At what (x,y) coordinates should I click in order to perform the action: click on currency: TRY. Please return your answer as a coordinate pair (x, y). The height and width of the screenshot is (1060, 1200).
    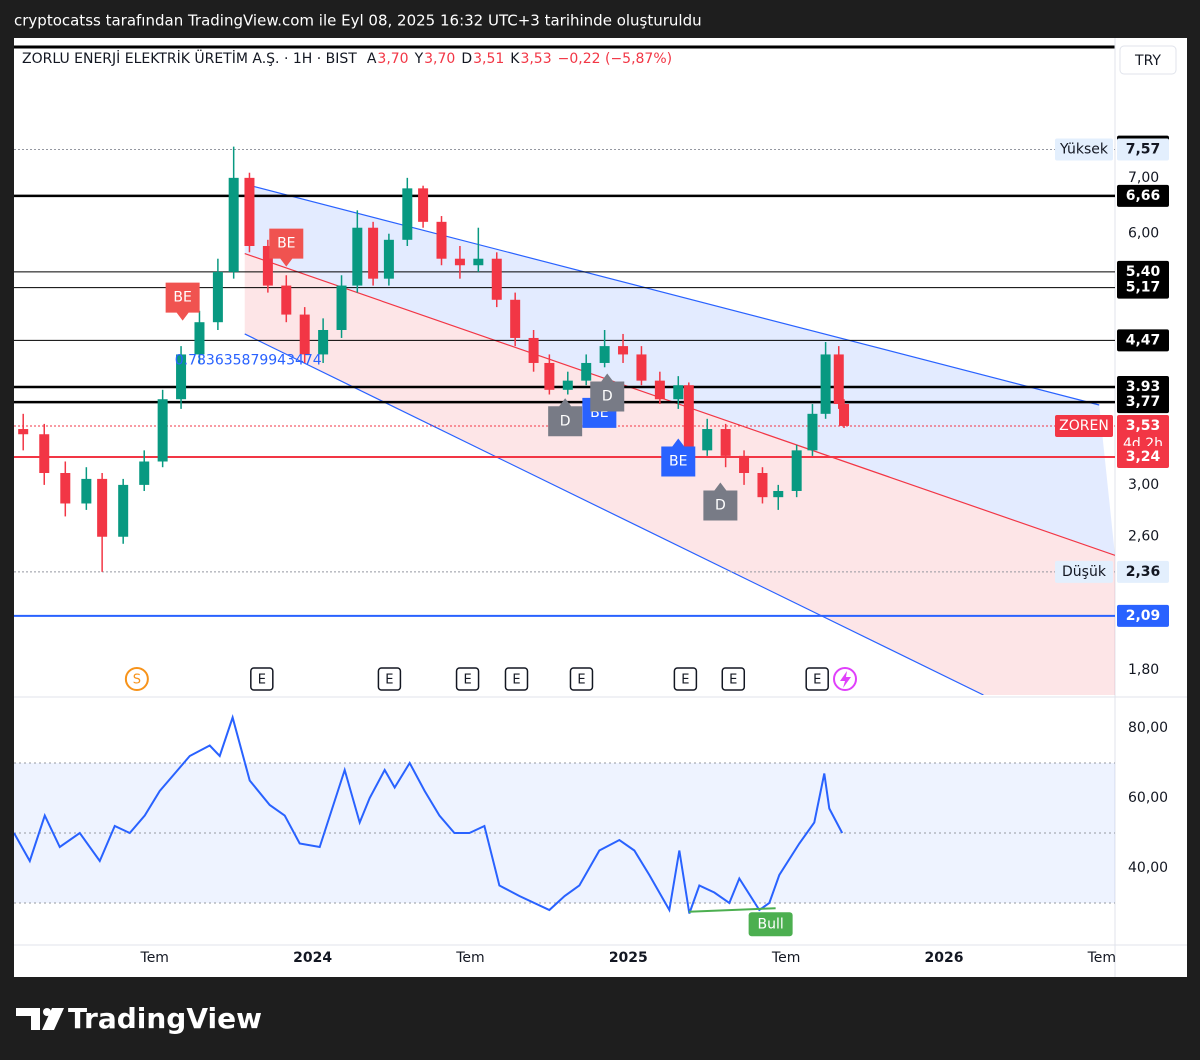
    Looking at the image, I should click on (1147, 61).